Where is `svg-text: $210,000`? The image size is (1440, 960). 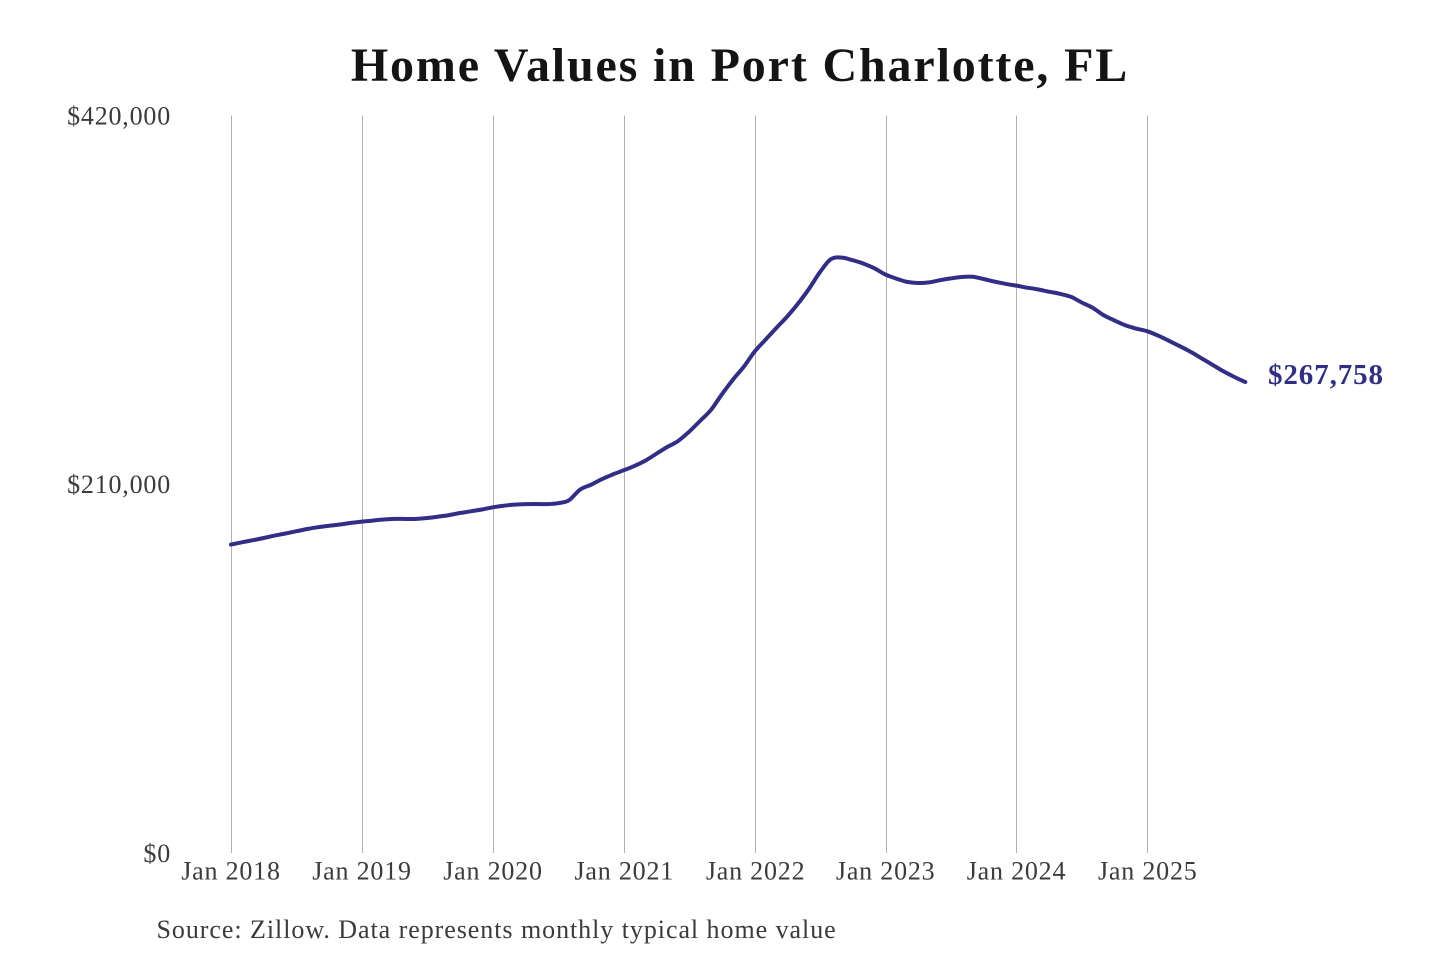 svg-text: $210,000 is located at coordinates (119, 484).